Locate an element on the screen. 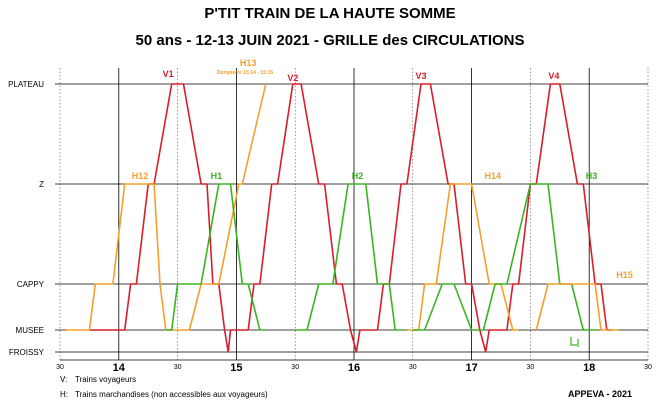 The image size is (660, 407). label-v1: V1 is located at coordinates (168, 74).